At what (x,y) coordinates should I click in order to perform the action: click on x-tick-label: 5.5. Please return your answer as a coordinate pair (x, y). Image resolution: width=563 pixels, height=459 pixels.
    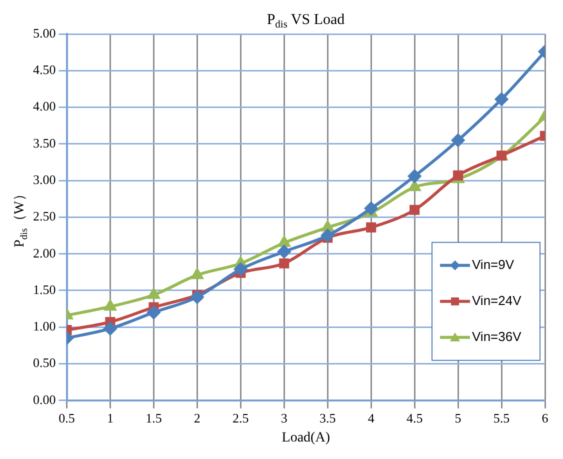
    Looking at the image, I should click on (501, 418).